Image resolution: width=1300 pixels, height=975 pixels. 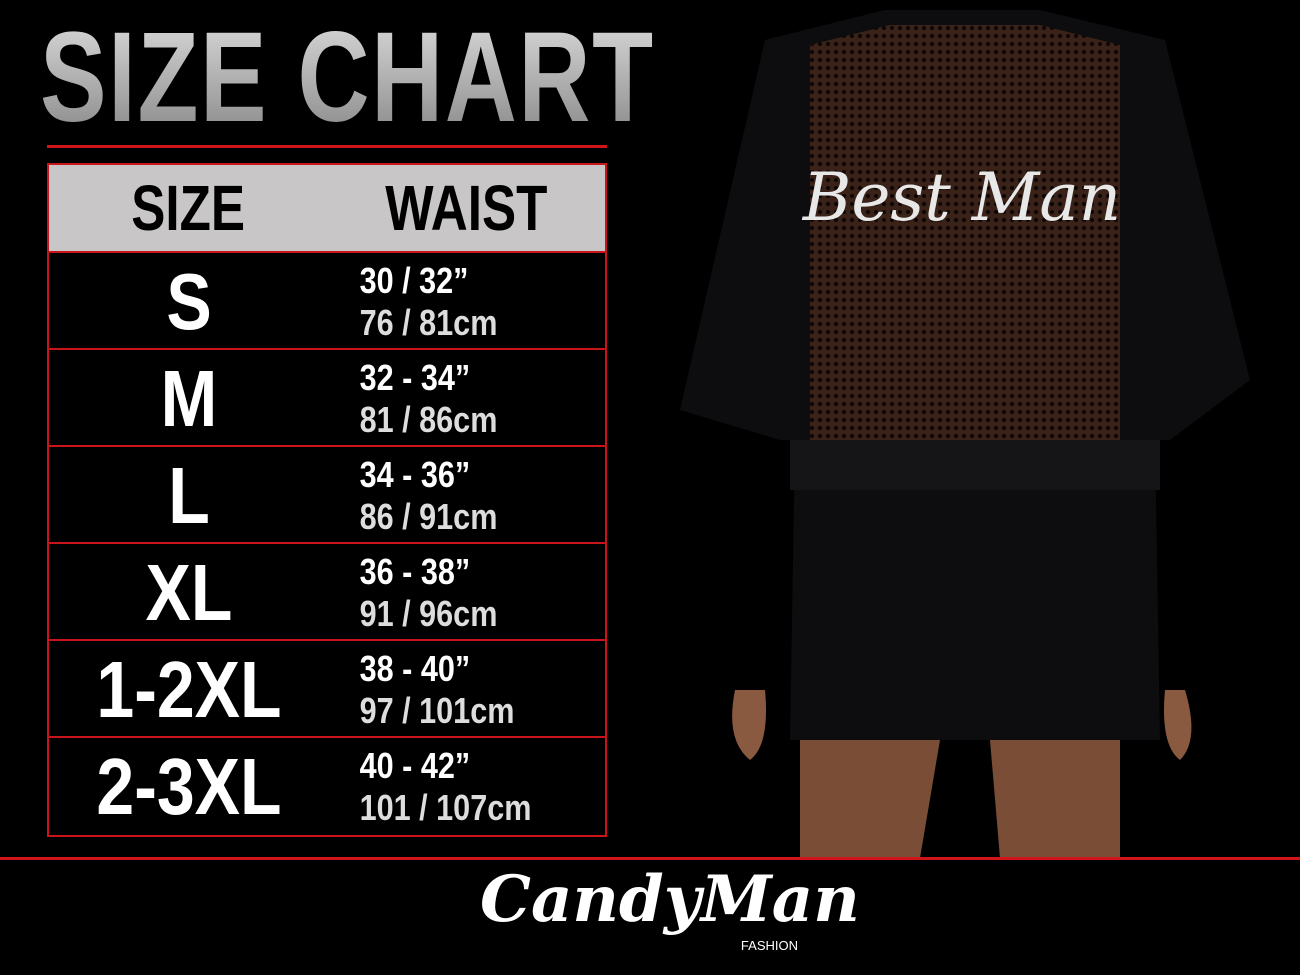 I want to click on waist-values: 32 - 34” 81 / 86cm, so click(x=413, y=397).